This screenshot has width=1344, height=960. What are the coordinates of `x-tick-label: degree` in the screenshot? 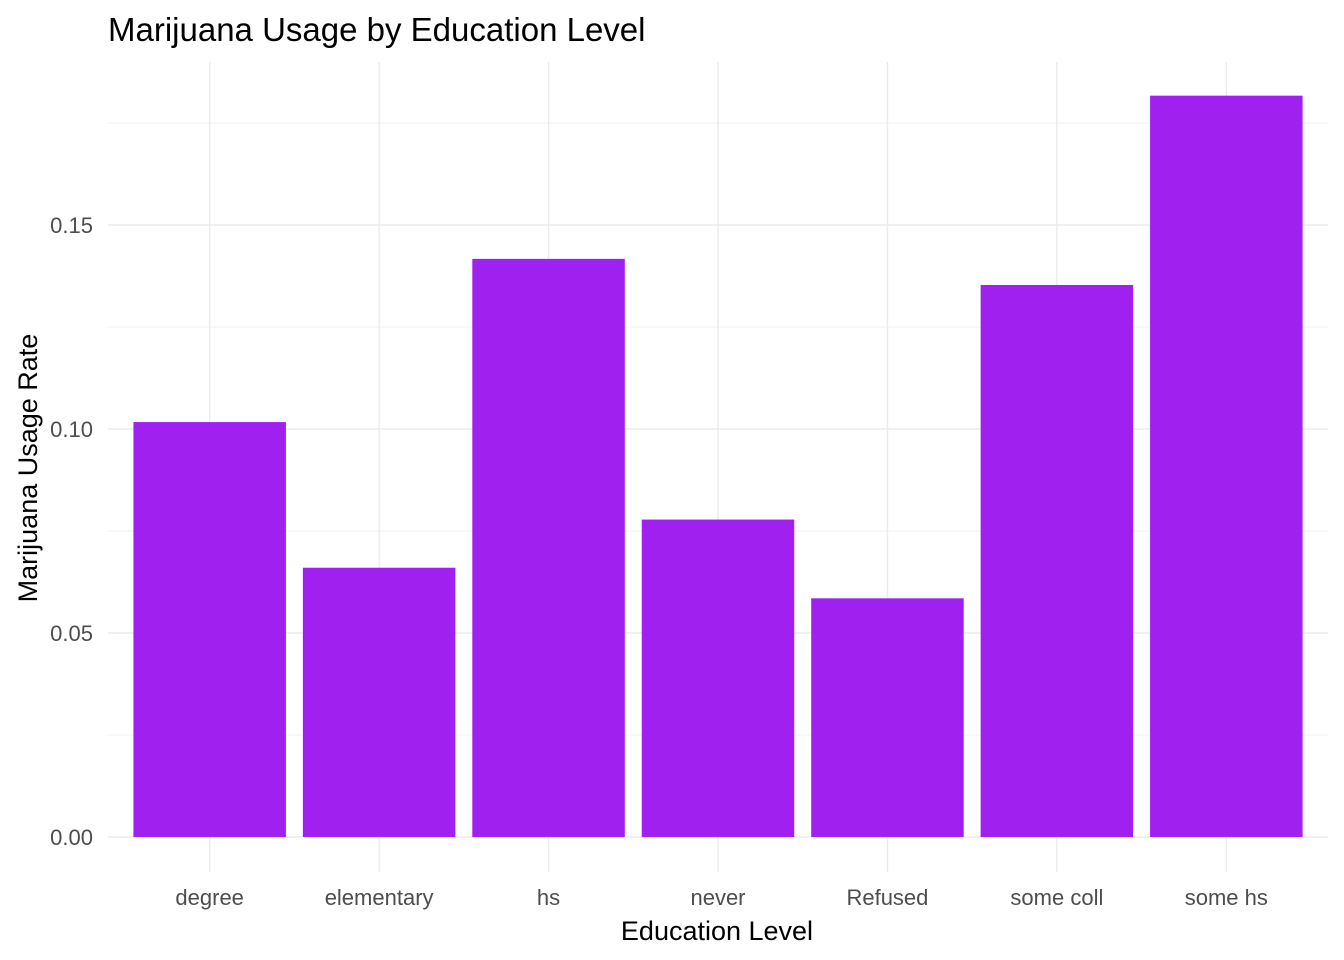 It's located at (209, 897).